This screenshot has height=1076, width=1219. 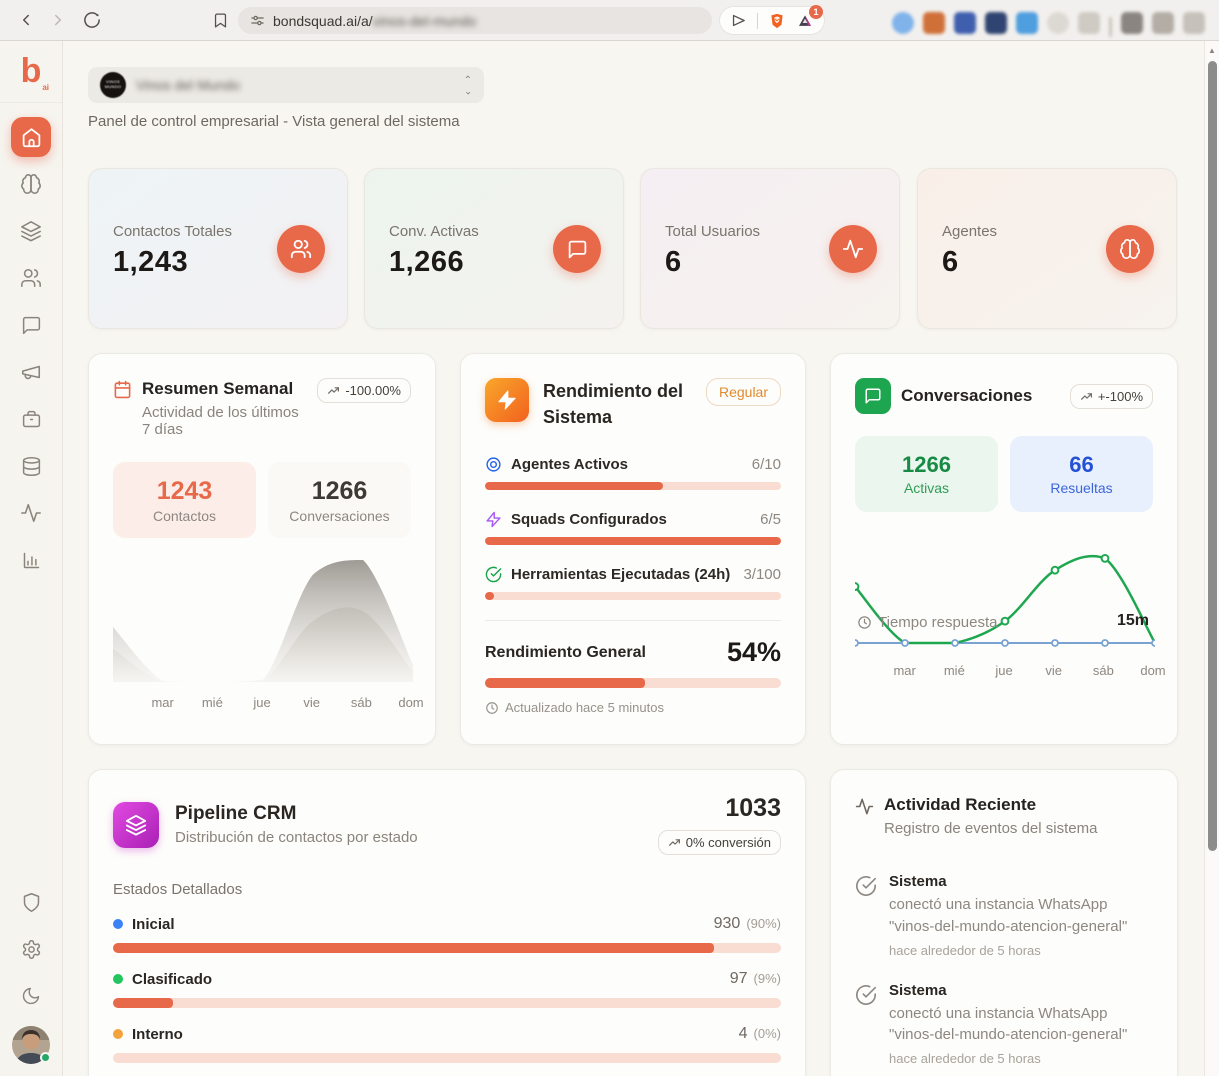 What do you see at coordinates (447, 989) in the screenshot?
I see `pipeline-row-clasificado: Clasificado 97 (9%)` at bounding box center [447, 989].